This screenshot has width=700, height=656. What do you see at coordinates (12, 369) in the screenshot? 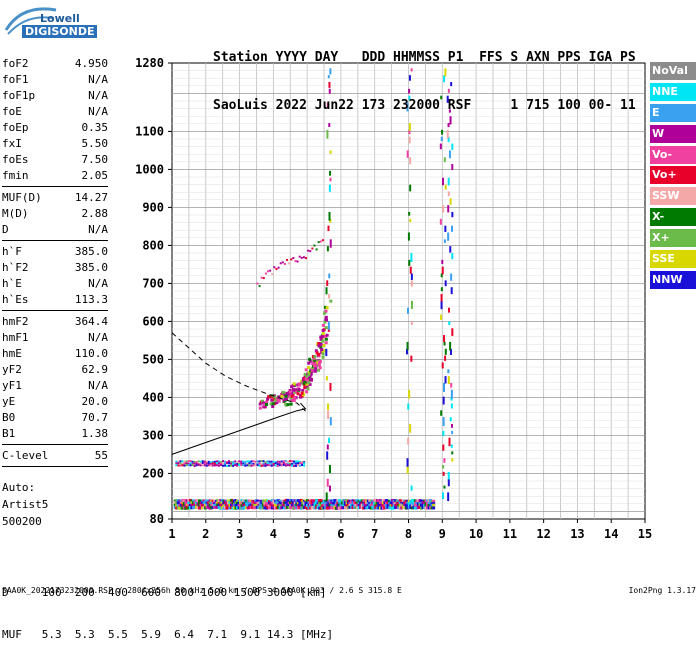
I see `param-name: yF2` at bounding box center [12, 369].